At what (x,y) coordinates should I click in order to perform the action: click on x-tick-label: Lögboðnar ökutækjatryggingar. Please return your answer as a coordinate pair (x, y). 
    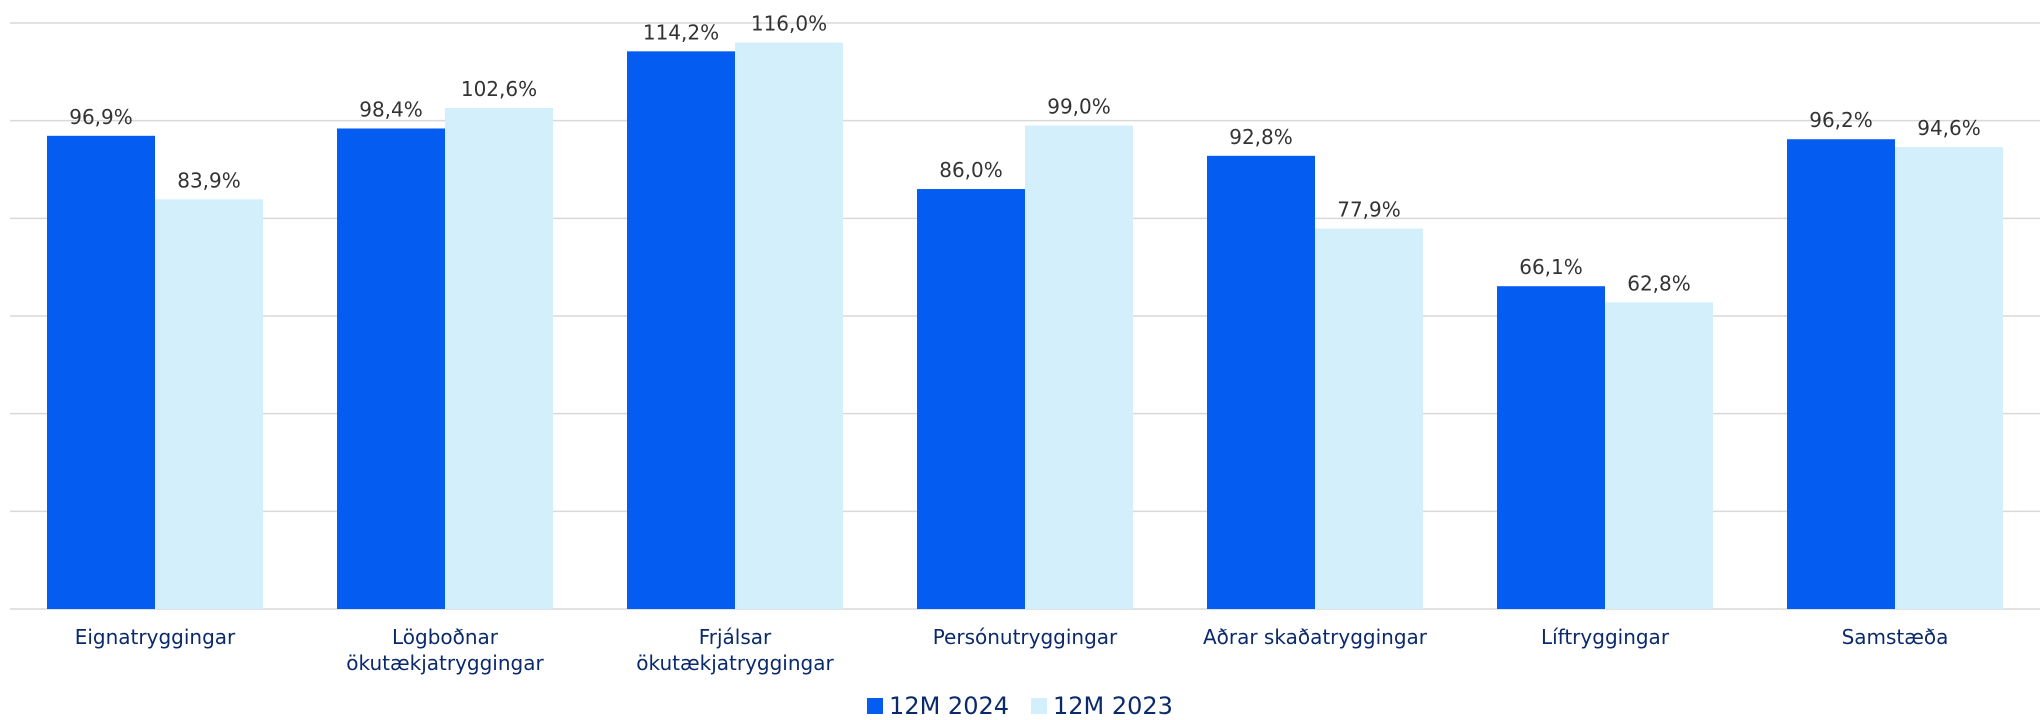
    Looking at the image, I should click on (445, 650).